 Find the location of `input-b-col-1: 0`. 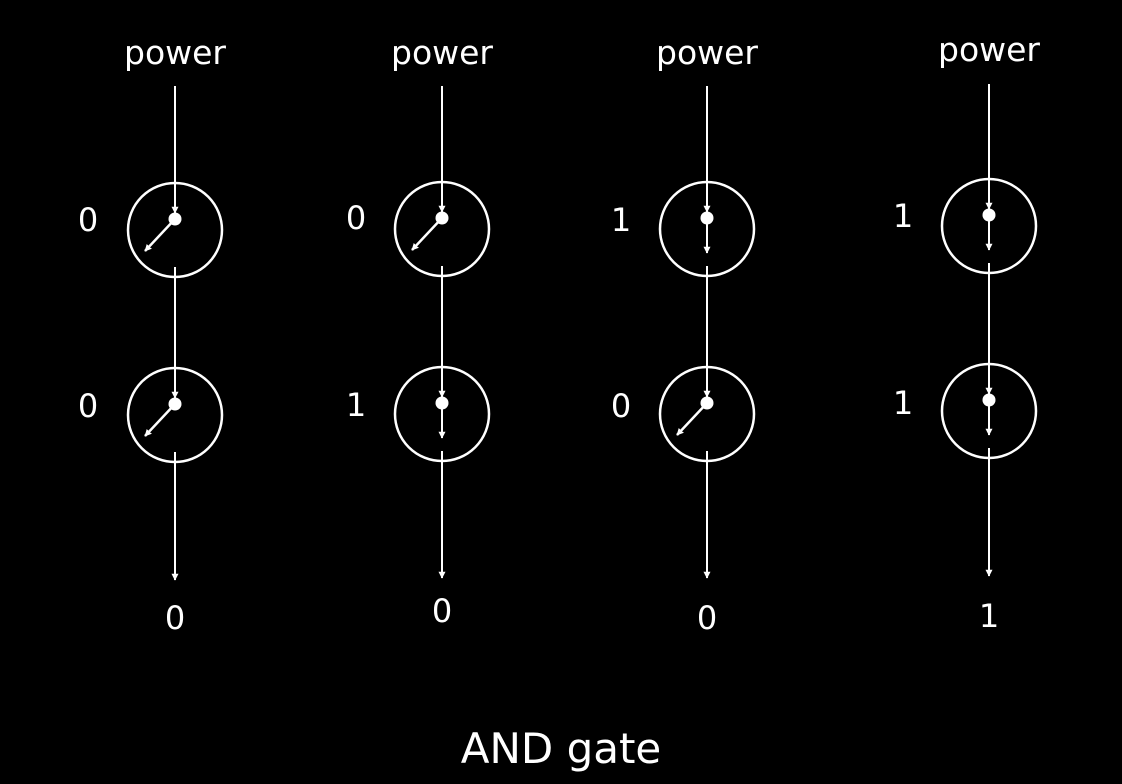

input-b-col-1: 0 is located at coordinates (88, 406).